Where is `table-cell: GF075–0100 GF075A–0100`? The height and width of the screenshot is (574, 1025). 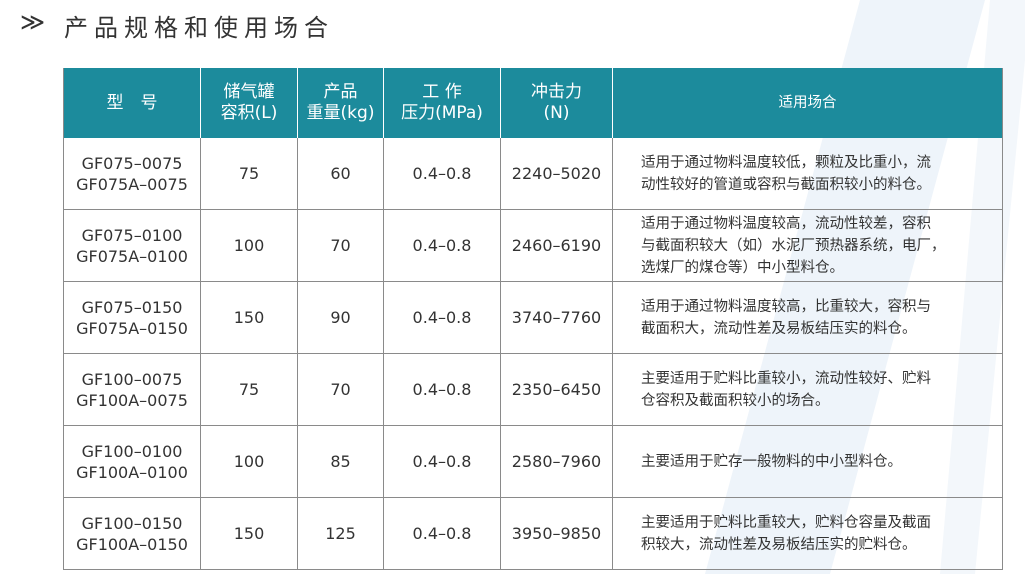
table-cell: GF075–0100 GF075A–0100 is located at coordinates (131, 245).